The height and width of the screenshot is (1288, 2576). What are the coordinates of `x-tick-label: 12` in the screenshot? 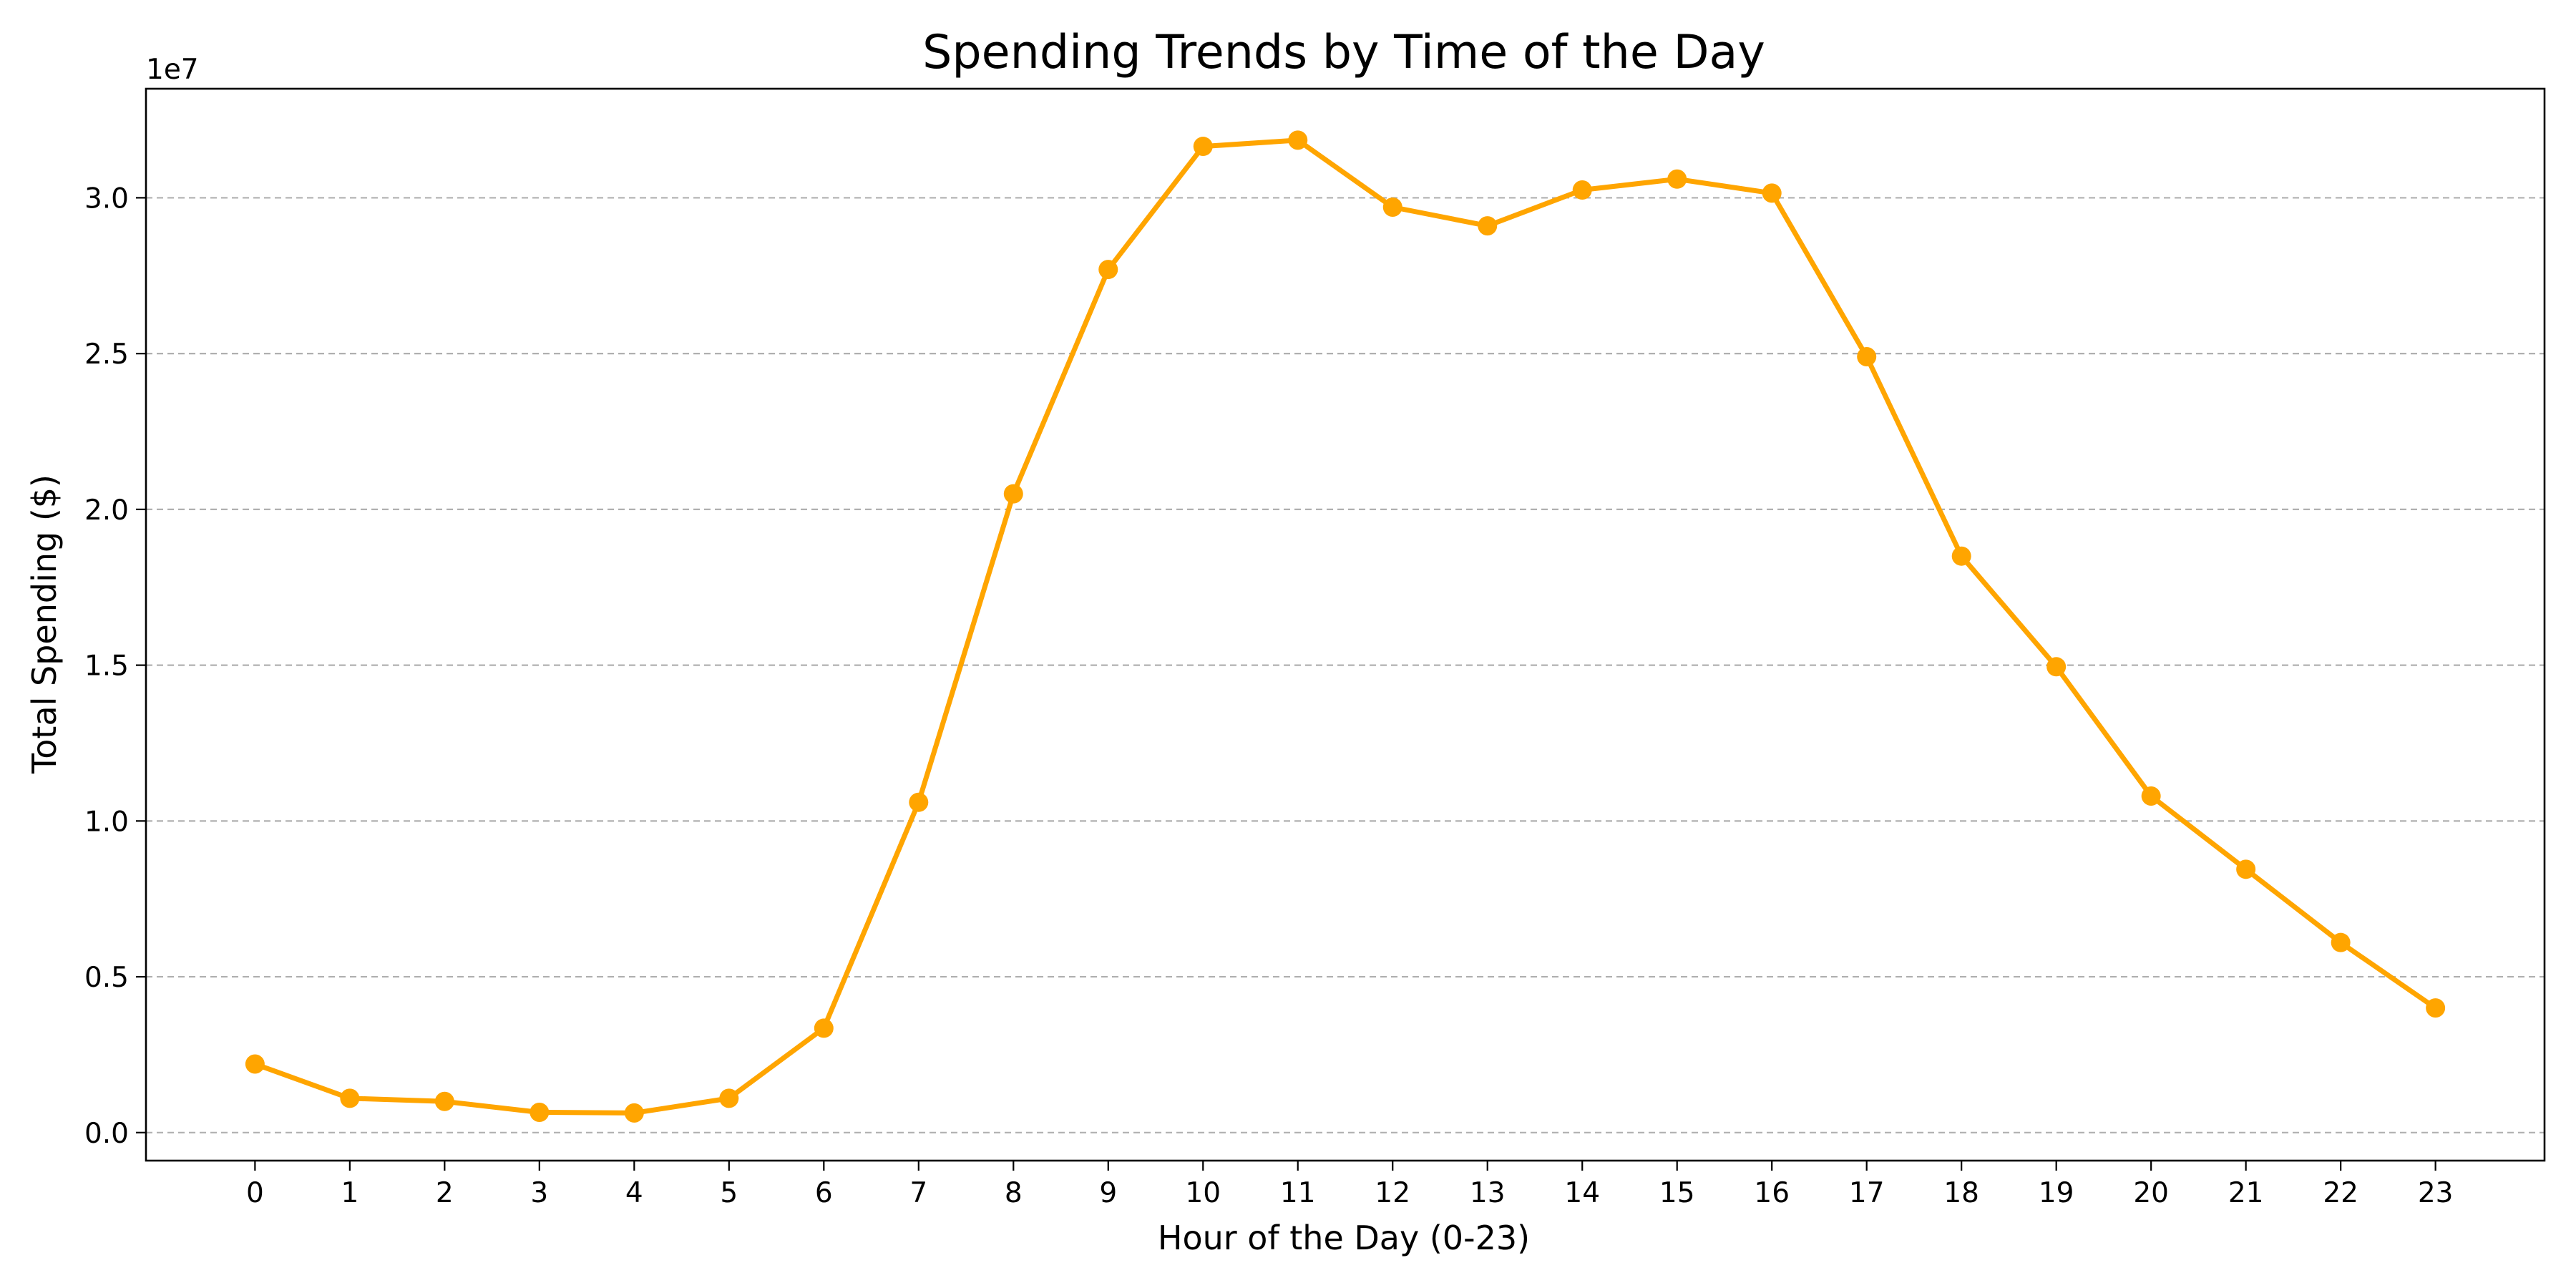 It's located at (1392, 1193).